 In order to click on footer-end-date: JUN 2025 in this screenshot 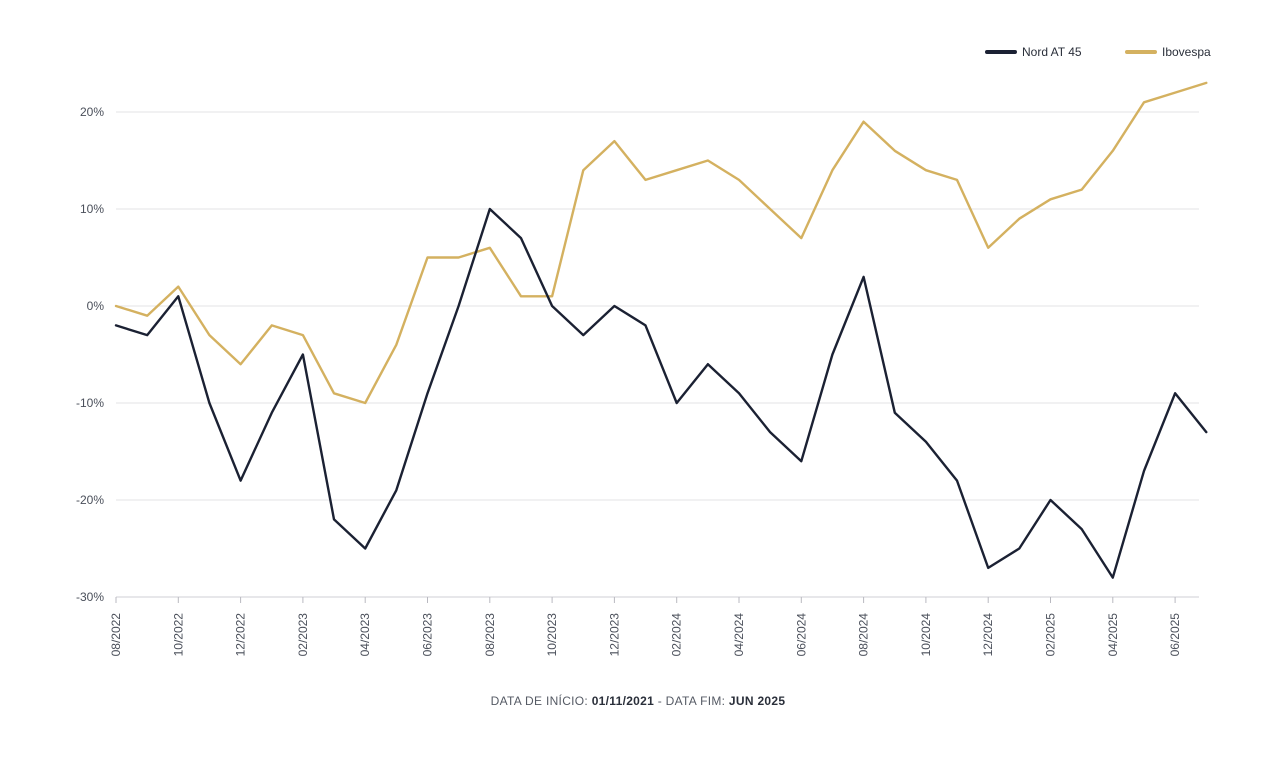, I will do `click(757, 701)`.